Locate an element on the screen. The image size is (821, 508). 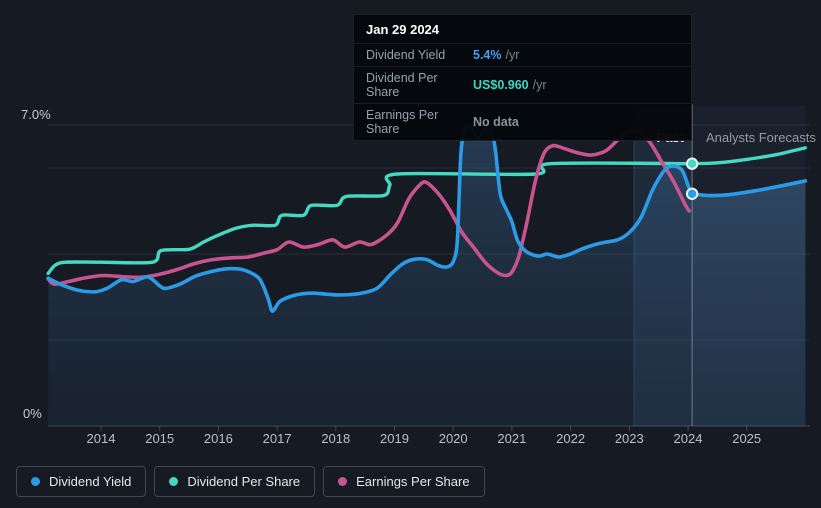
x-axis-label: 2021 is located at coordinates (512, 438).